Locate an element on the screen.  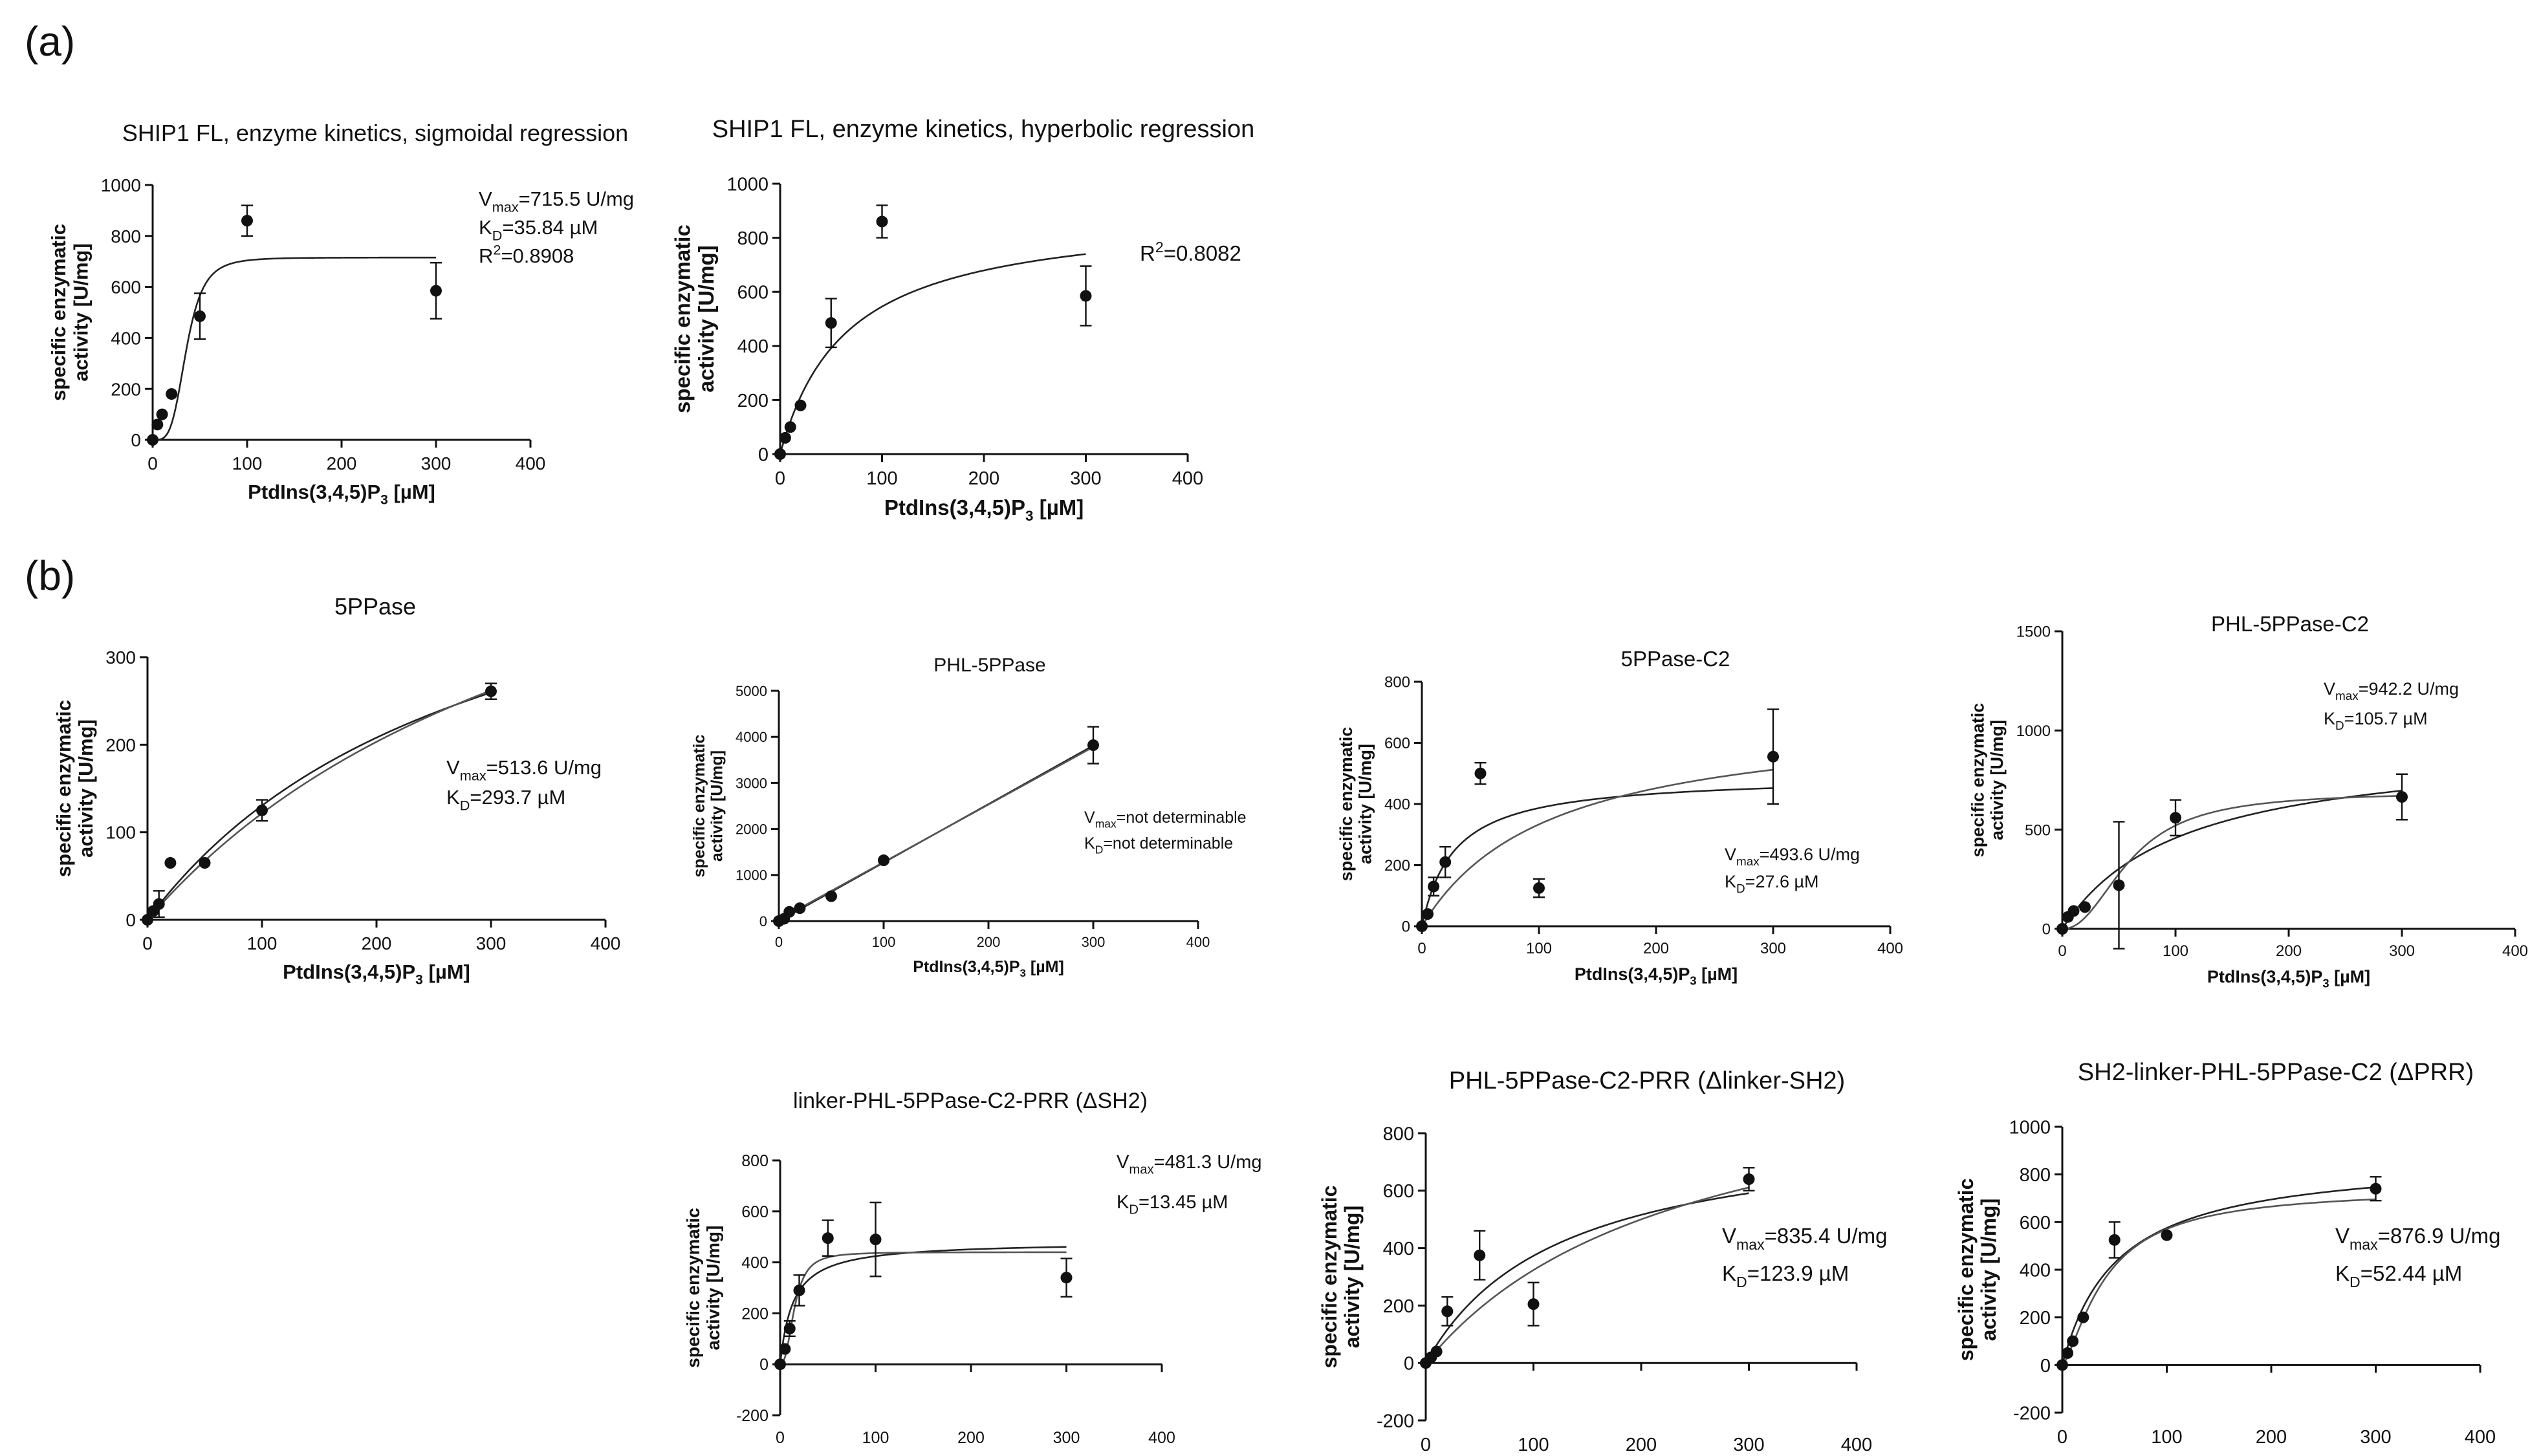
annotation: Vmax=835.4 U/mg is located at coordinates (1805, 1239).